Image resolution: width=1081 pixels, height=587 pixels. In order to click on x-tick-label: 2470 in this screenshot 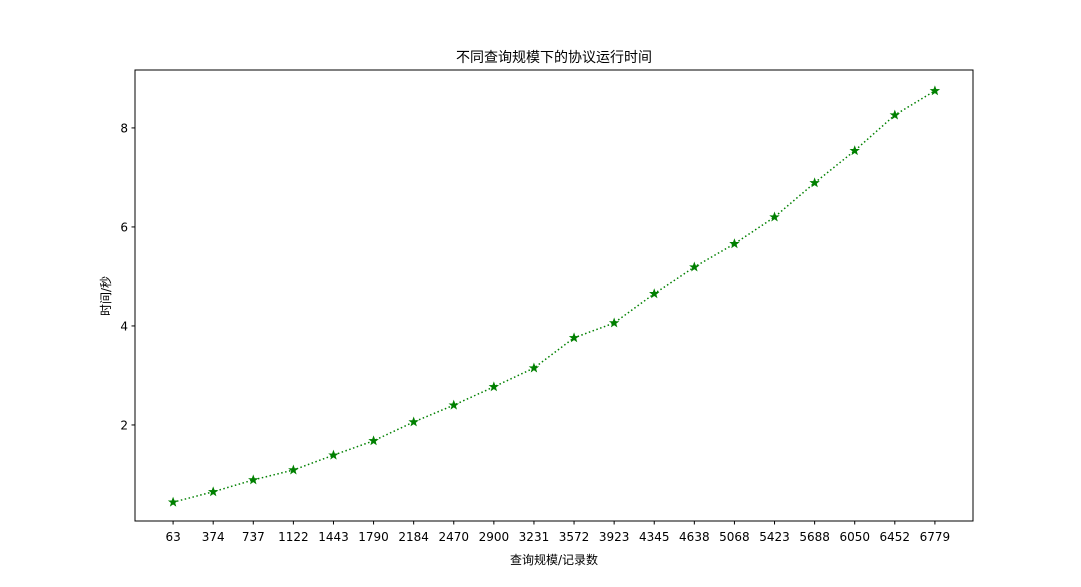, I will do `click(453, 537)`.